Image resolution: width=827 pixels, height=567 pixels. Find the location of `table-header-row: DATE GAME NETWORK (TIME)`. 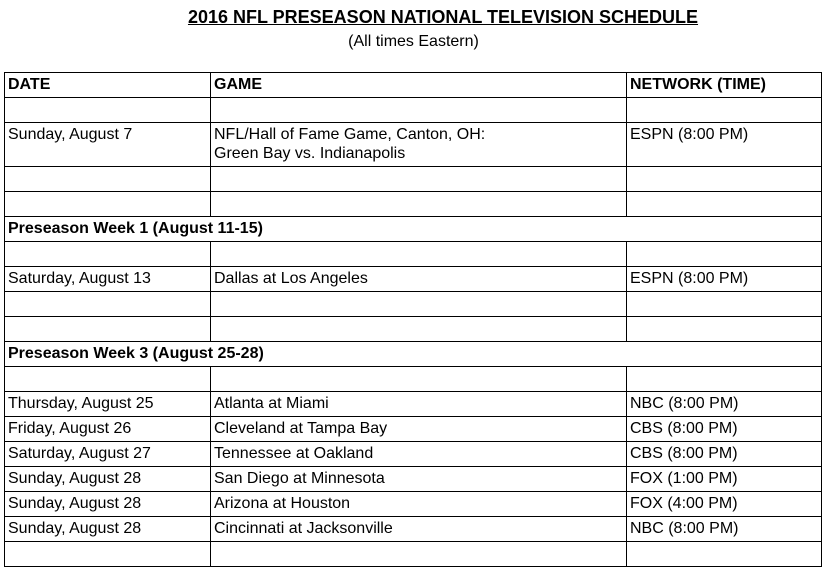

table-header-row: DATE GAME NETWORK (TIME) is located at coordinates (413, 85).